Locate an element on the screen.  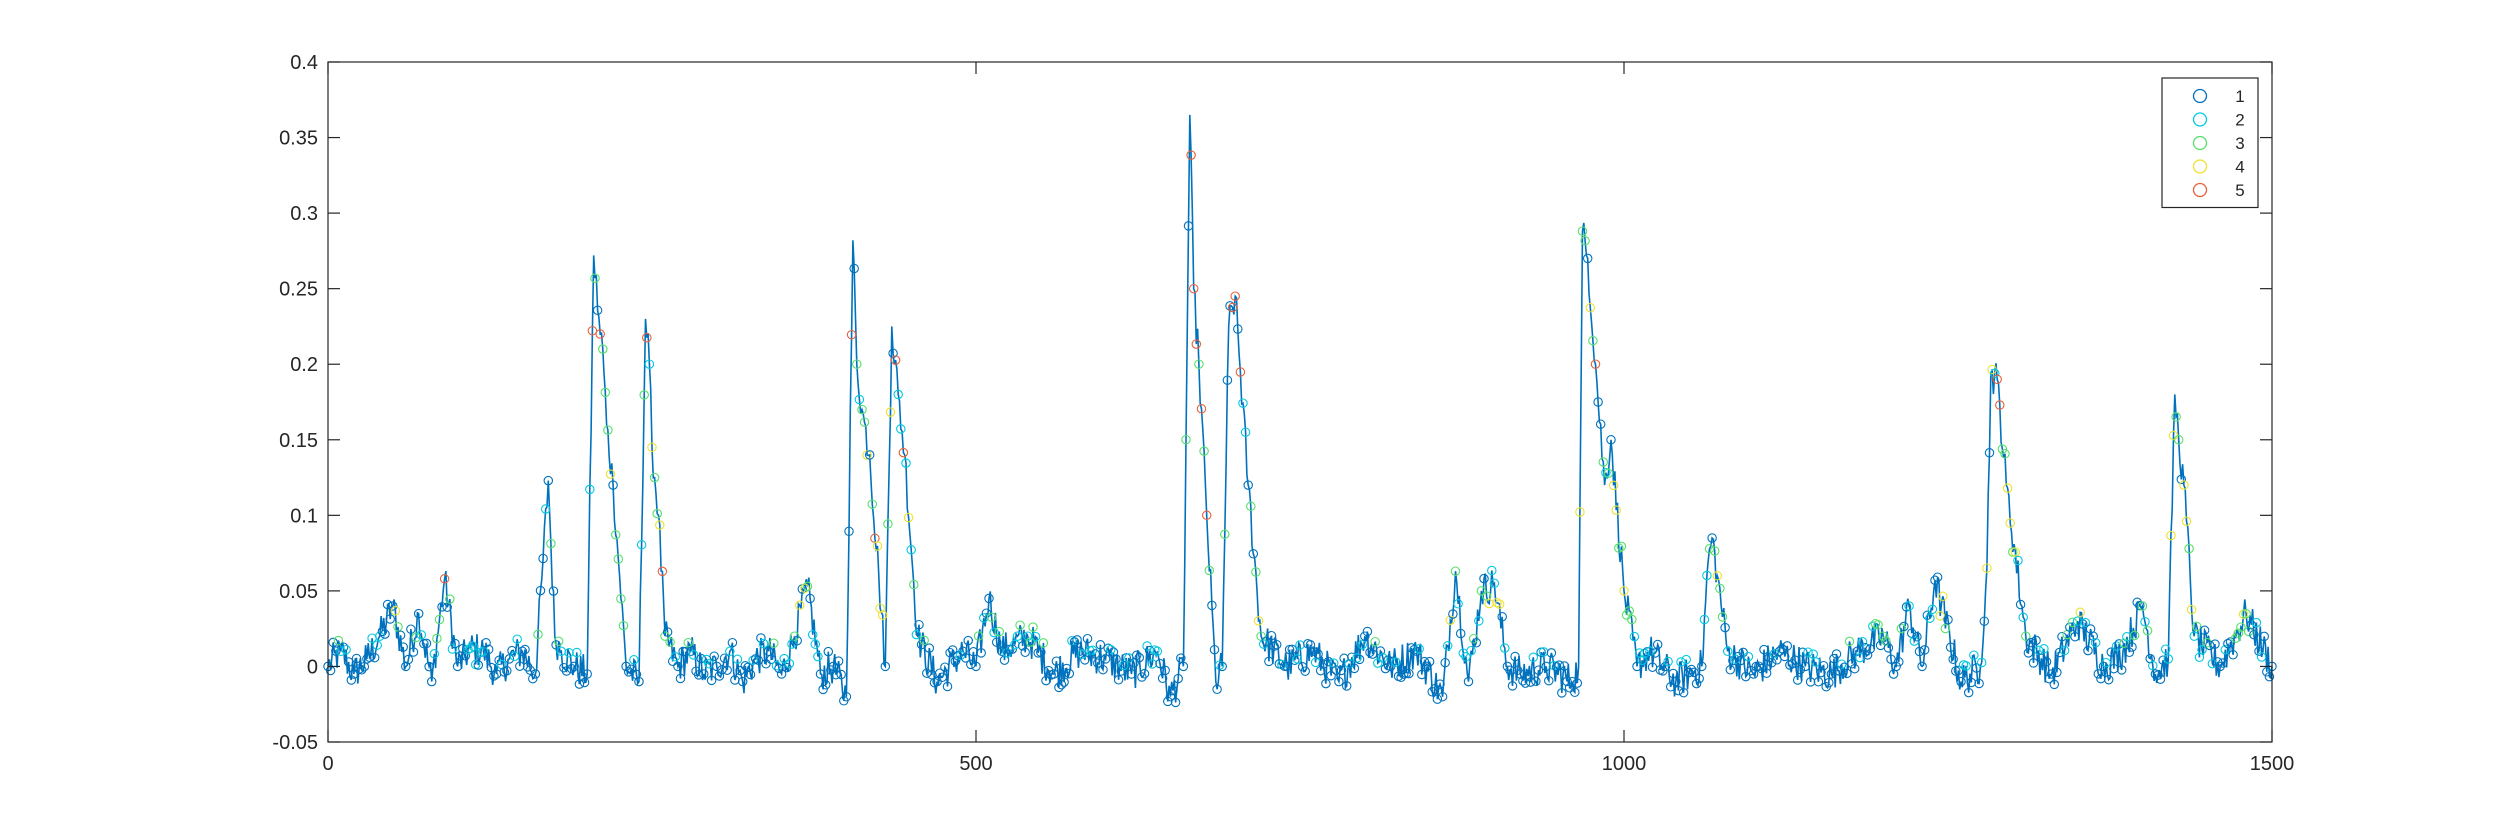
y-tick-label: 0.2 is located at coordinates (304, 365).